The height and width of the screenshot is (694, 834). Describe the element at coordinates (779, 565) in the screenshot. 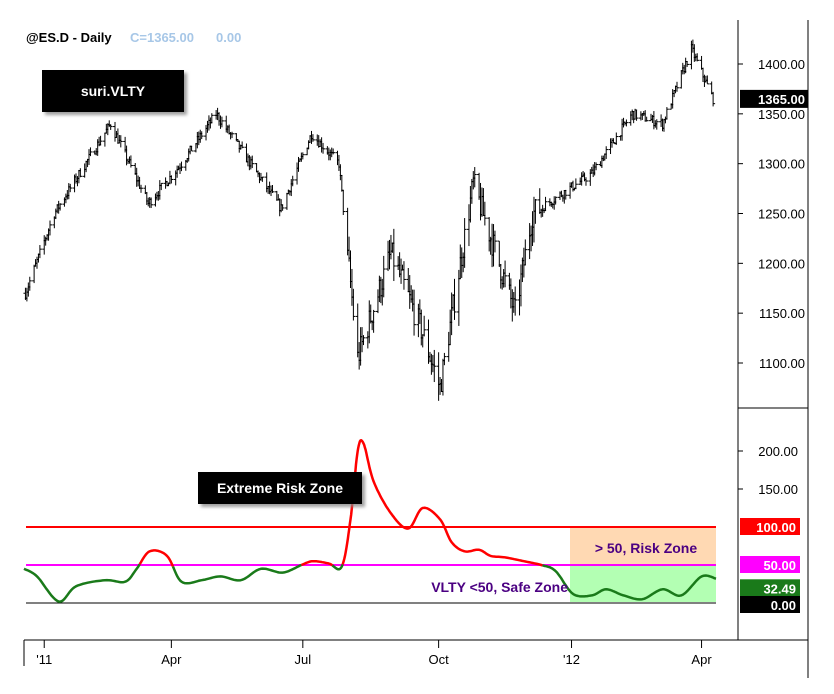

I see `vlty-value-badge-label: 50.00` at that location.